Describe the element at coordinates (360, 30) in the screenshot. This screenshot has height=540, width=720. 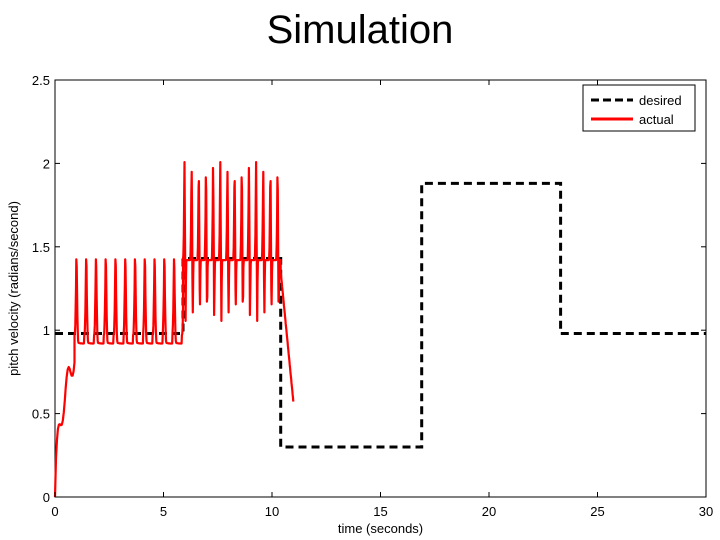
I see `slide-title: Simulation` at that location.